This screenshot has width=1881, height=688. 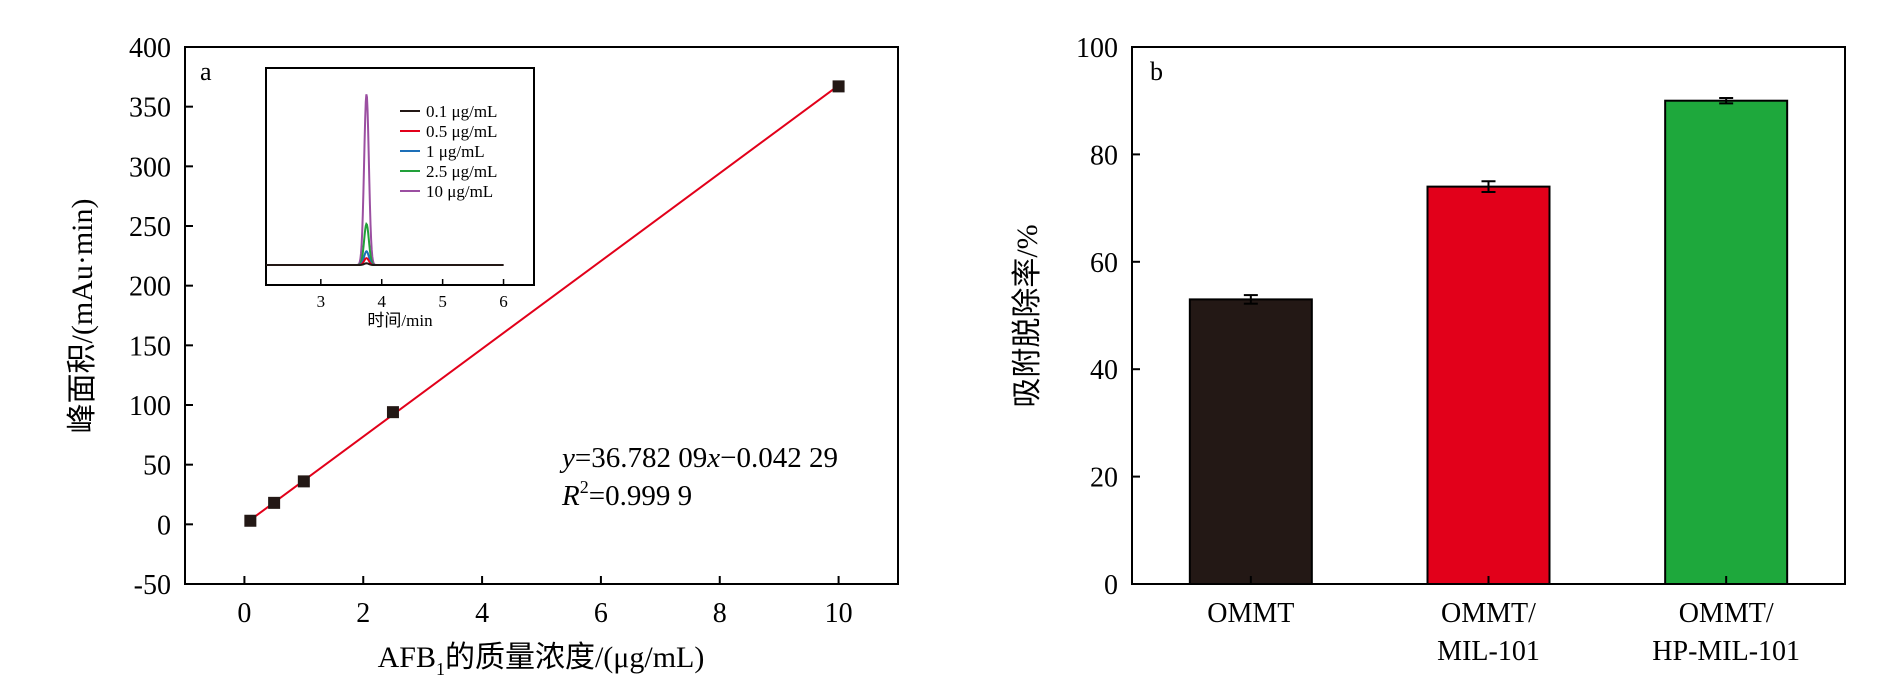 I want to click on y-tick-label: 20, so click(x=1104, y=478).